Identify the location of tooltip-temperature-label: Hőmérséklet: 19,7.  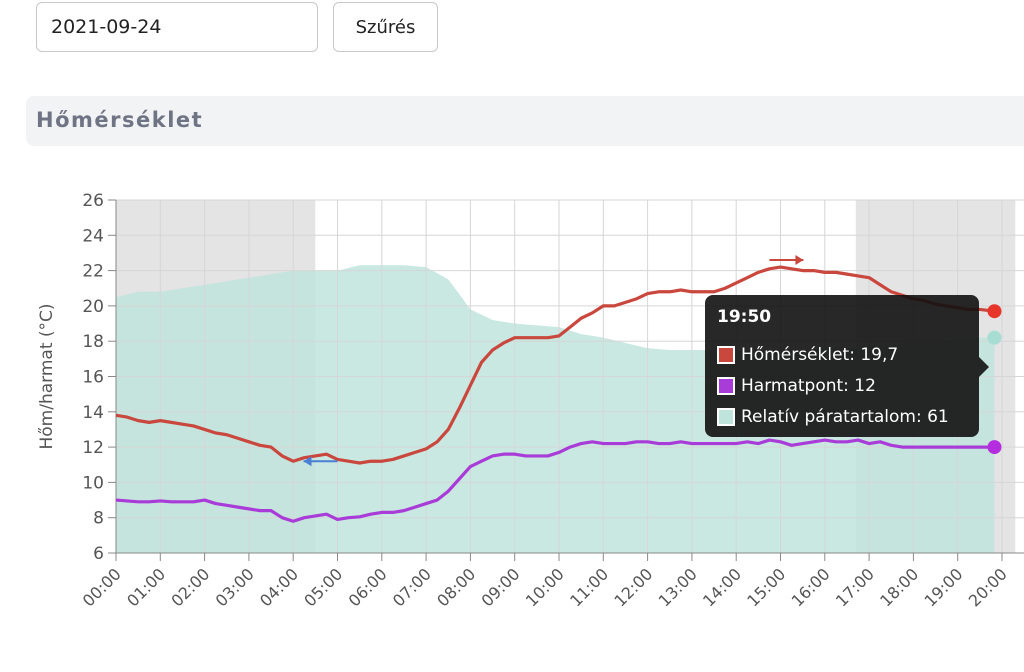
(820, 354).